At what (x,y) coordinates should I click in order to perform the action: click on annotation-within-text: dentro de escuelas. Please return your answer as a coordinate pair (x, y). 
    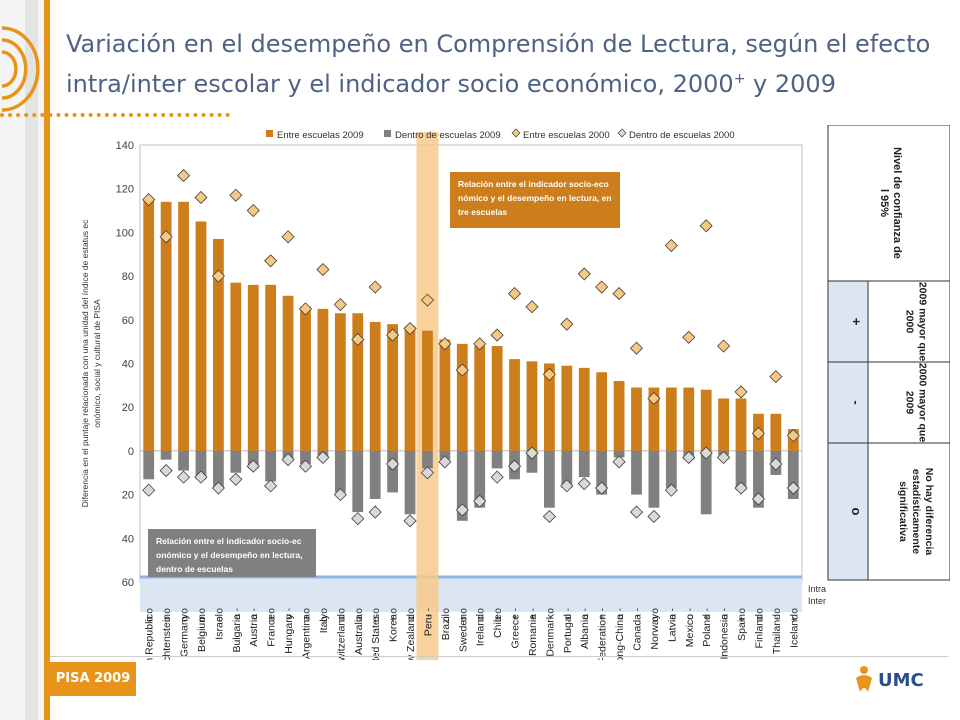
    Looking at the image, I should click on (194, 569).